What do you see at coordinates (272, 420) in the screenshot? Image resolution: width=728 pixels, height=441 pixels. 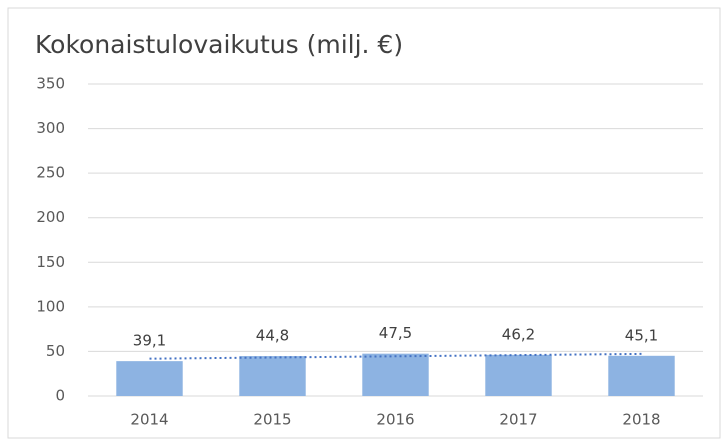 I see `x-tick-label: 2015` at bounding box center [272, 420].